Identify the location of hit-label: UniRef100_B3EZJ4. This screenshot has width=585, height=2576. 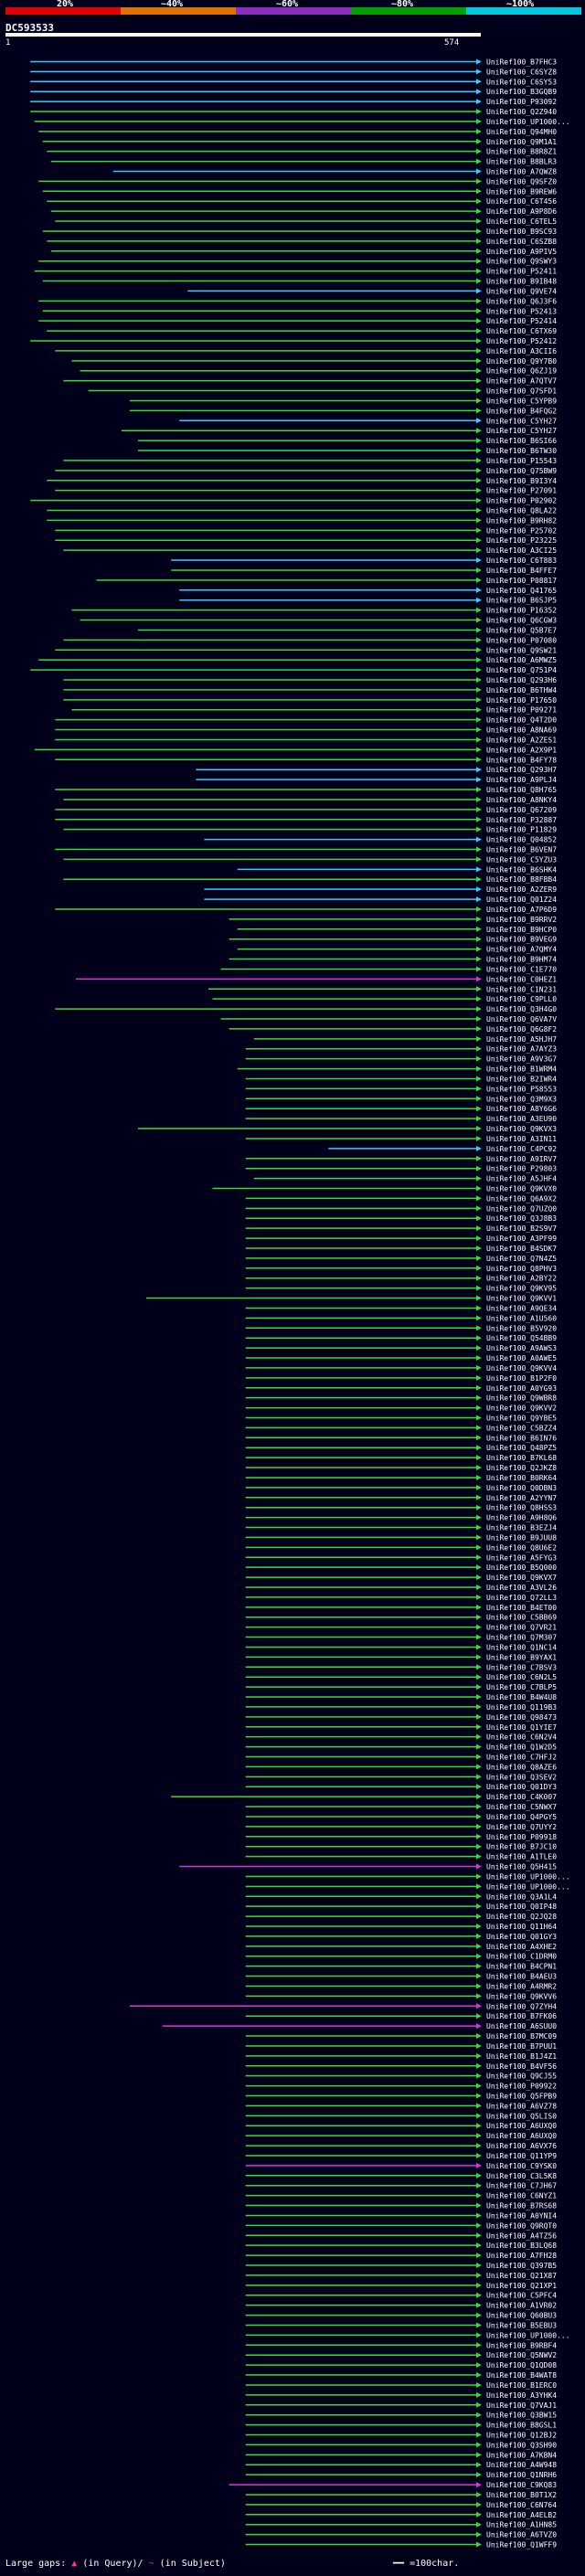
(521, 1528).